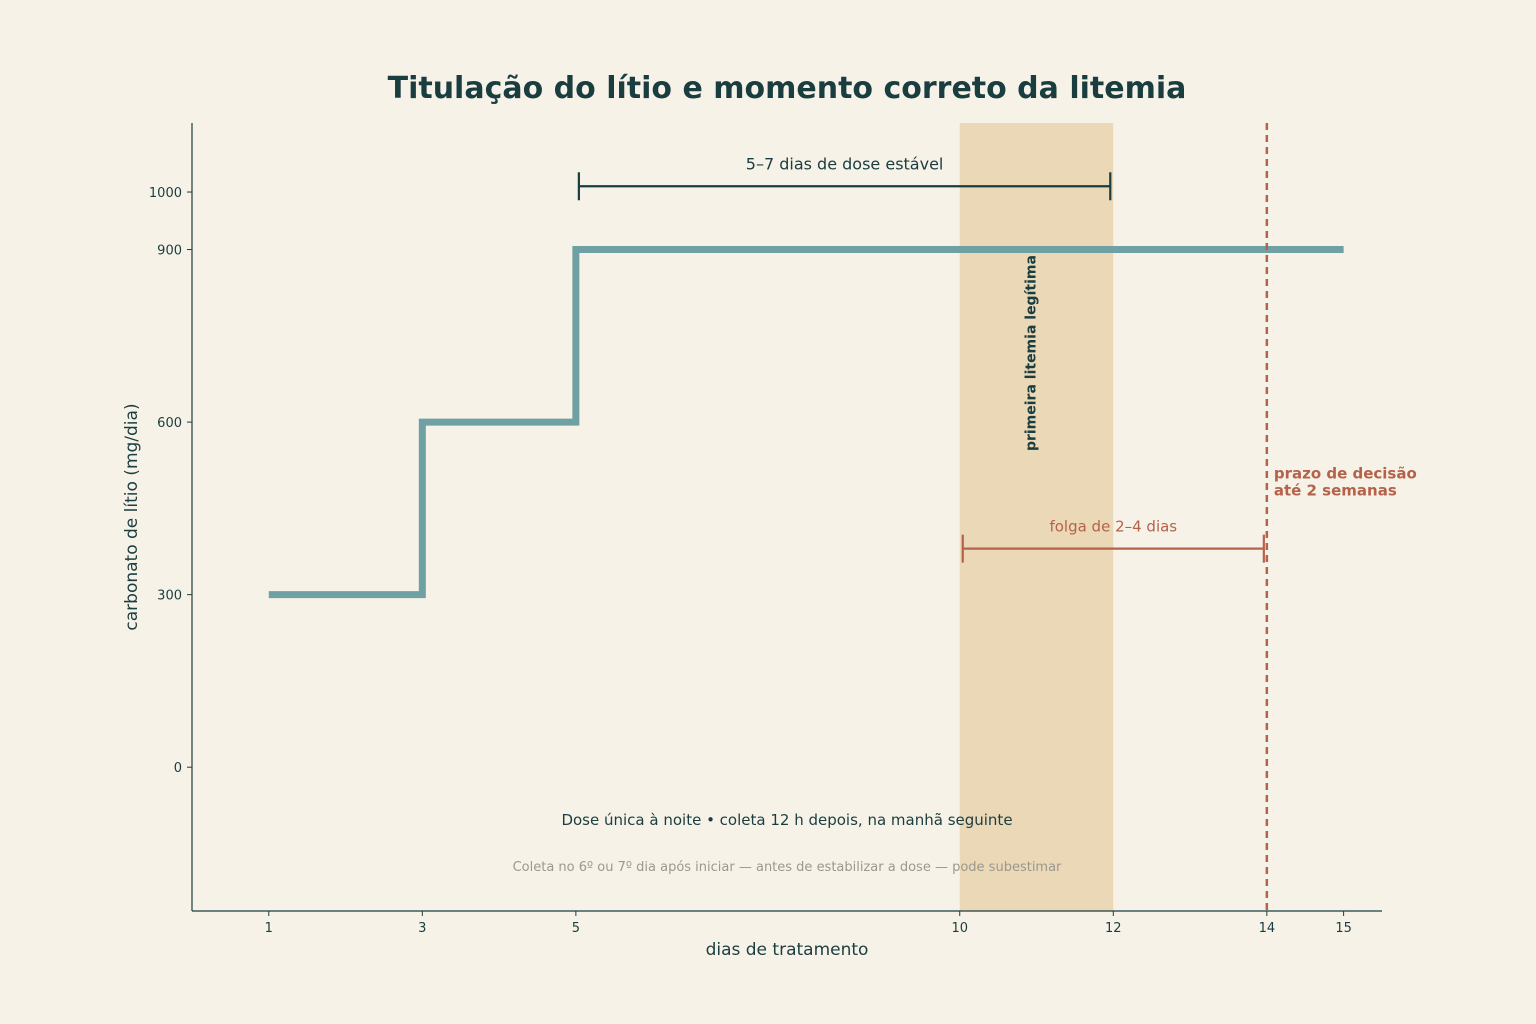  Describe the element at coordinates (1032, 353) in the screenshot. I see `band-label: primeira litemia legítima` at that location.